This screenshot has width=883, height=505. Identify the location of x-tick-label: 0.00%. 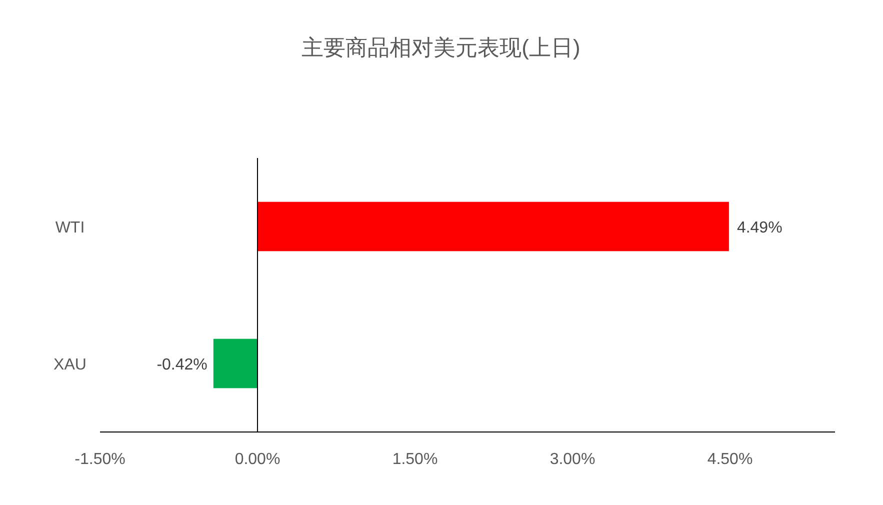
(257, 459).